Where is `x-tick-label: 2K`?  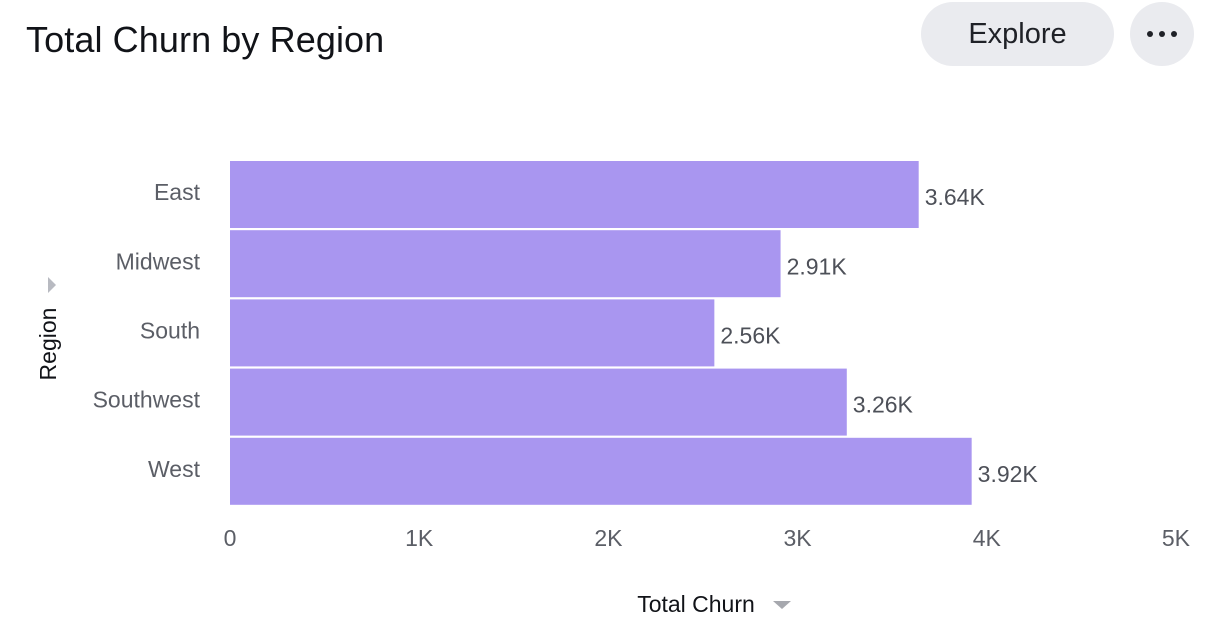 x-tick-label: 2K is located at coordinates (608, 538).